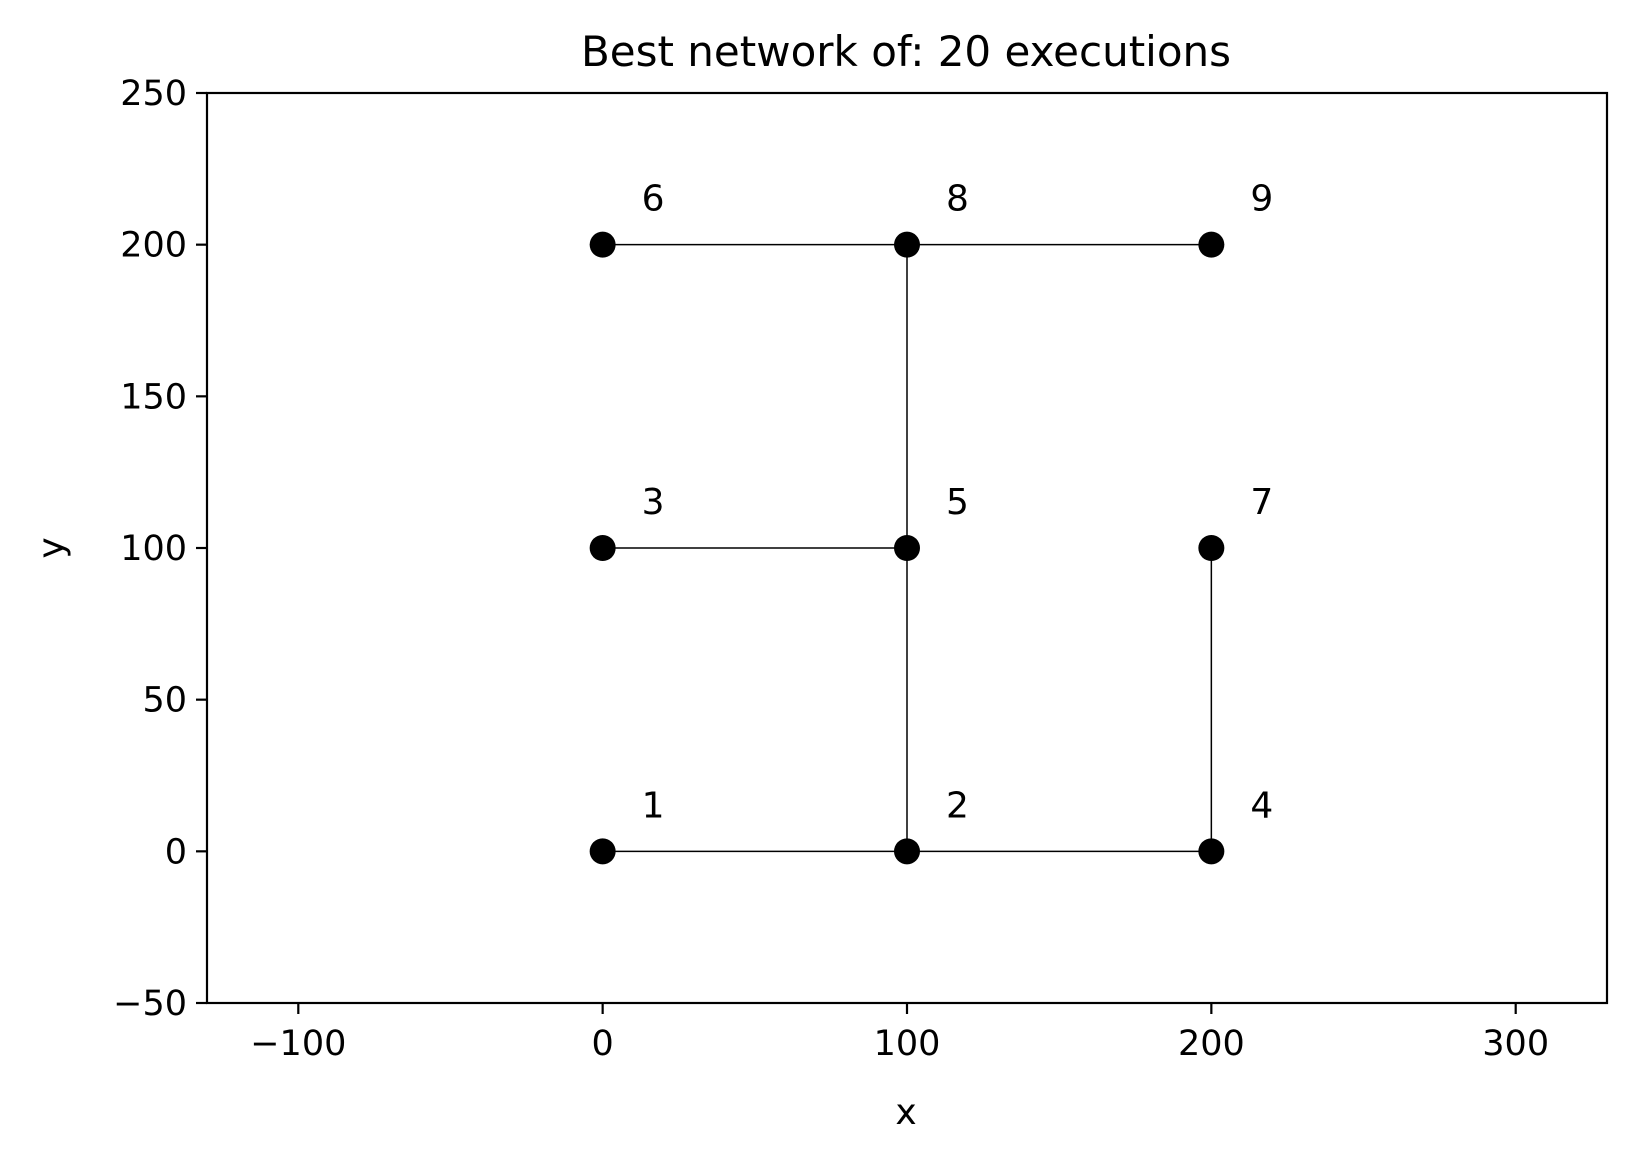  I want to click on y-tick-label: −50, so click(150, 1004).